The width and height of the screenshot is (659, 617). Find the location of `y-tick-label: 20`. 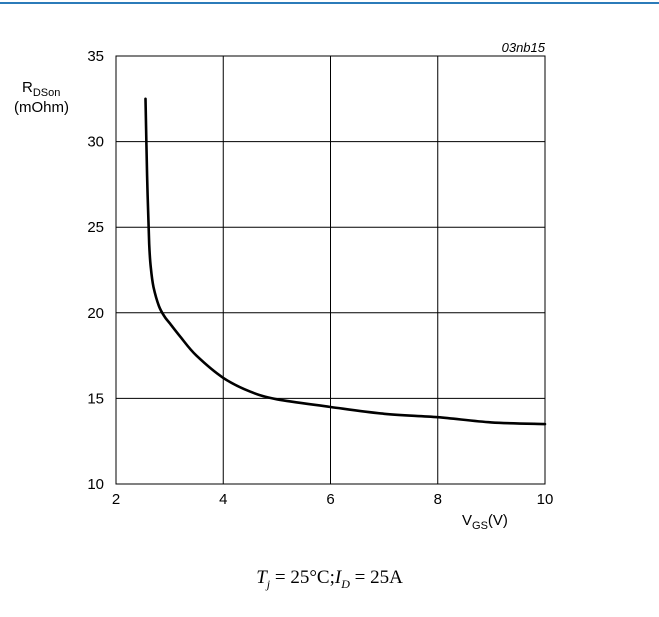

y-tick-label: 20 is located at coordinates (95, 313).